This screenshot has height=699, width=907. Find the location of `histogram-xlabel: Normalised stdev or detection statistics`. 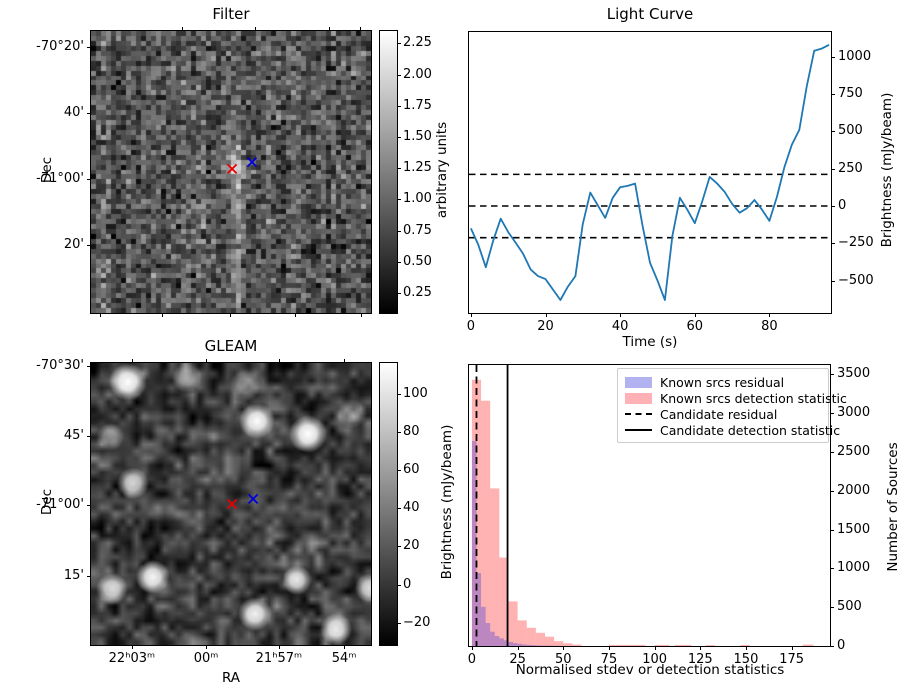

histogram-xlabel: Normalised stdev or detection statistics is located at coordinates (650, 670).